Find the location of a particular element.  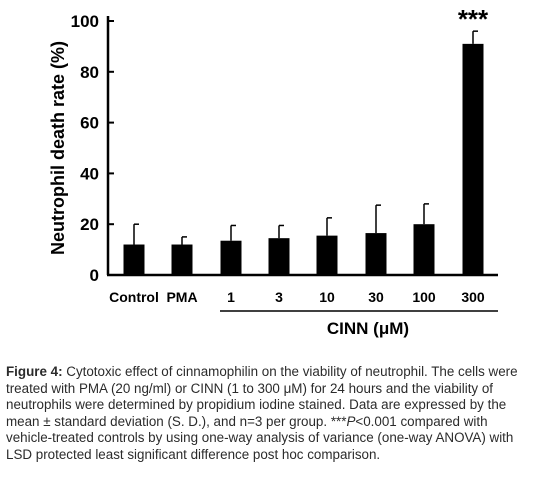

x-tick-label: Control is located at coordinates (134, 297).